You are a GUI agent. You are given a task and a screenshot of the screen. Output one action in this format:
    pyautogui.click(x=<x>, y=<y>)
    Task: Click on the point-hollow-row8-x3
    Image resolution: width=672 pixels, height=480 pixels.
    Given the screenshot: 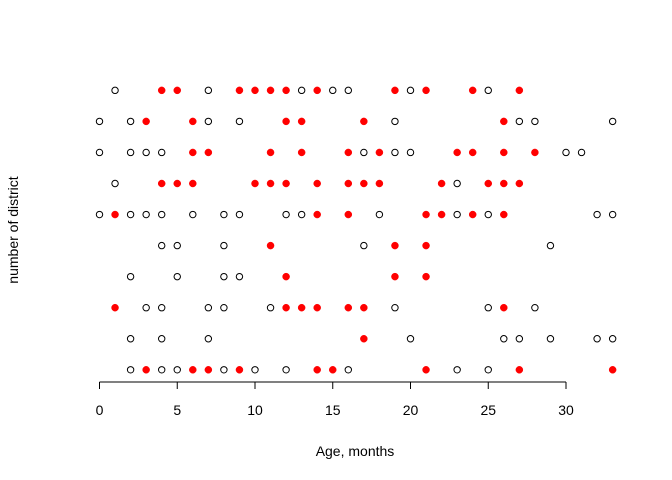 What is the action you would take?
    pyautogui.click(x=146, y=152)
    